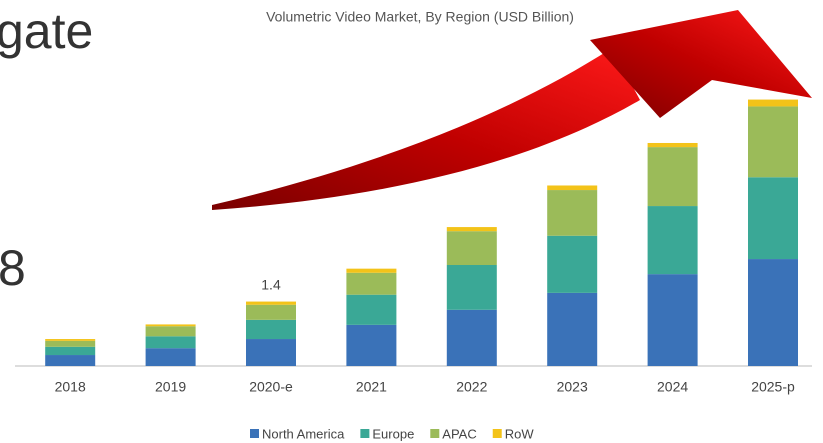 Image resolution: width=823 pixels, height=443 pixels. I want to click on cropped-text: gate, so click(46, 31).